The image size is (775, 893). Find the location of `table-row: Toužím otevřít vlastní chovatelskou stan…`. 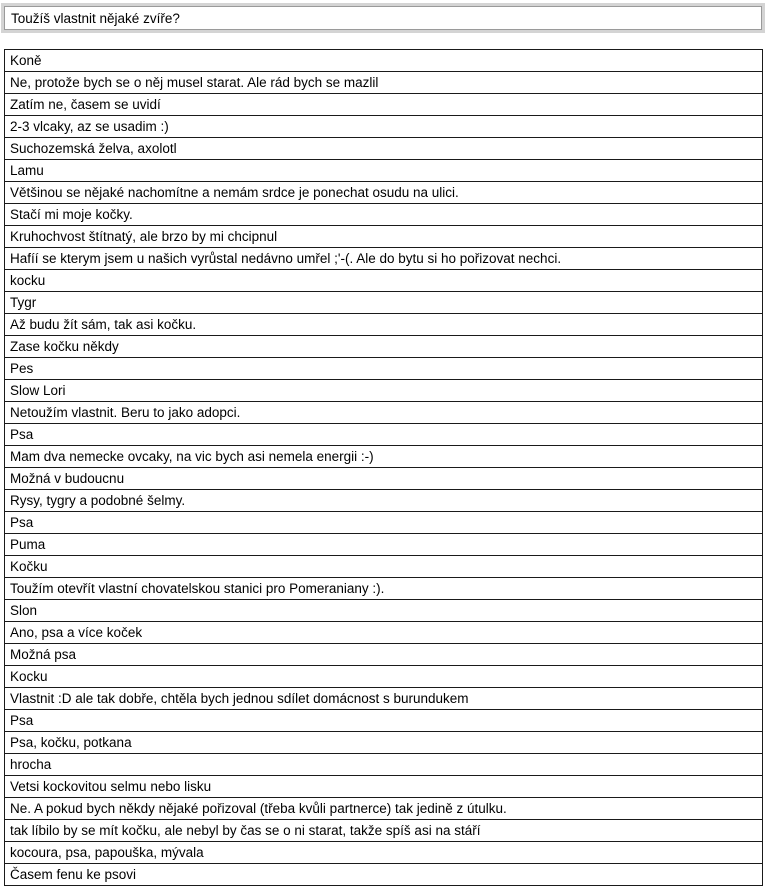

table-row: Toužím otevřít vlastní chovatelskou stan… is located at coordinates (383, 588).